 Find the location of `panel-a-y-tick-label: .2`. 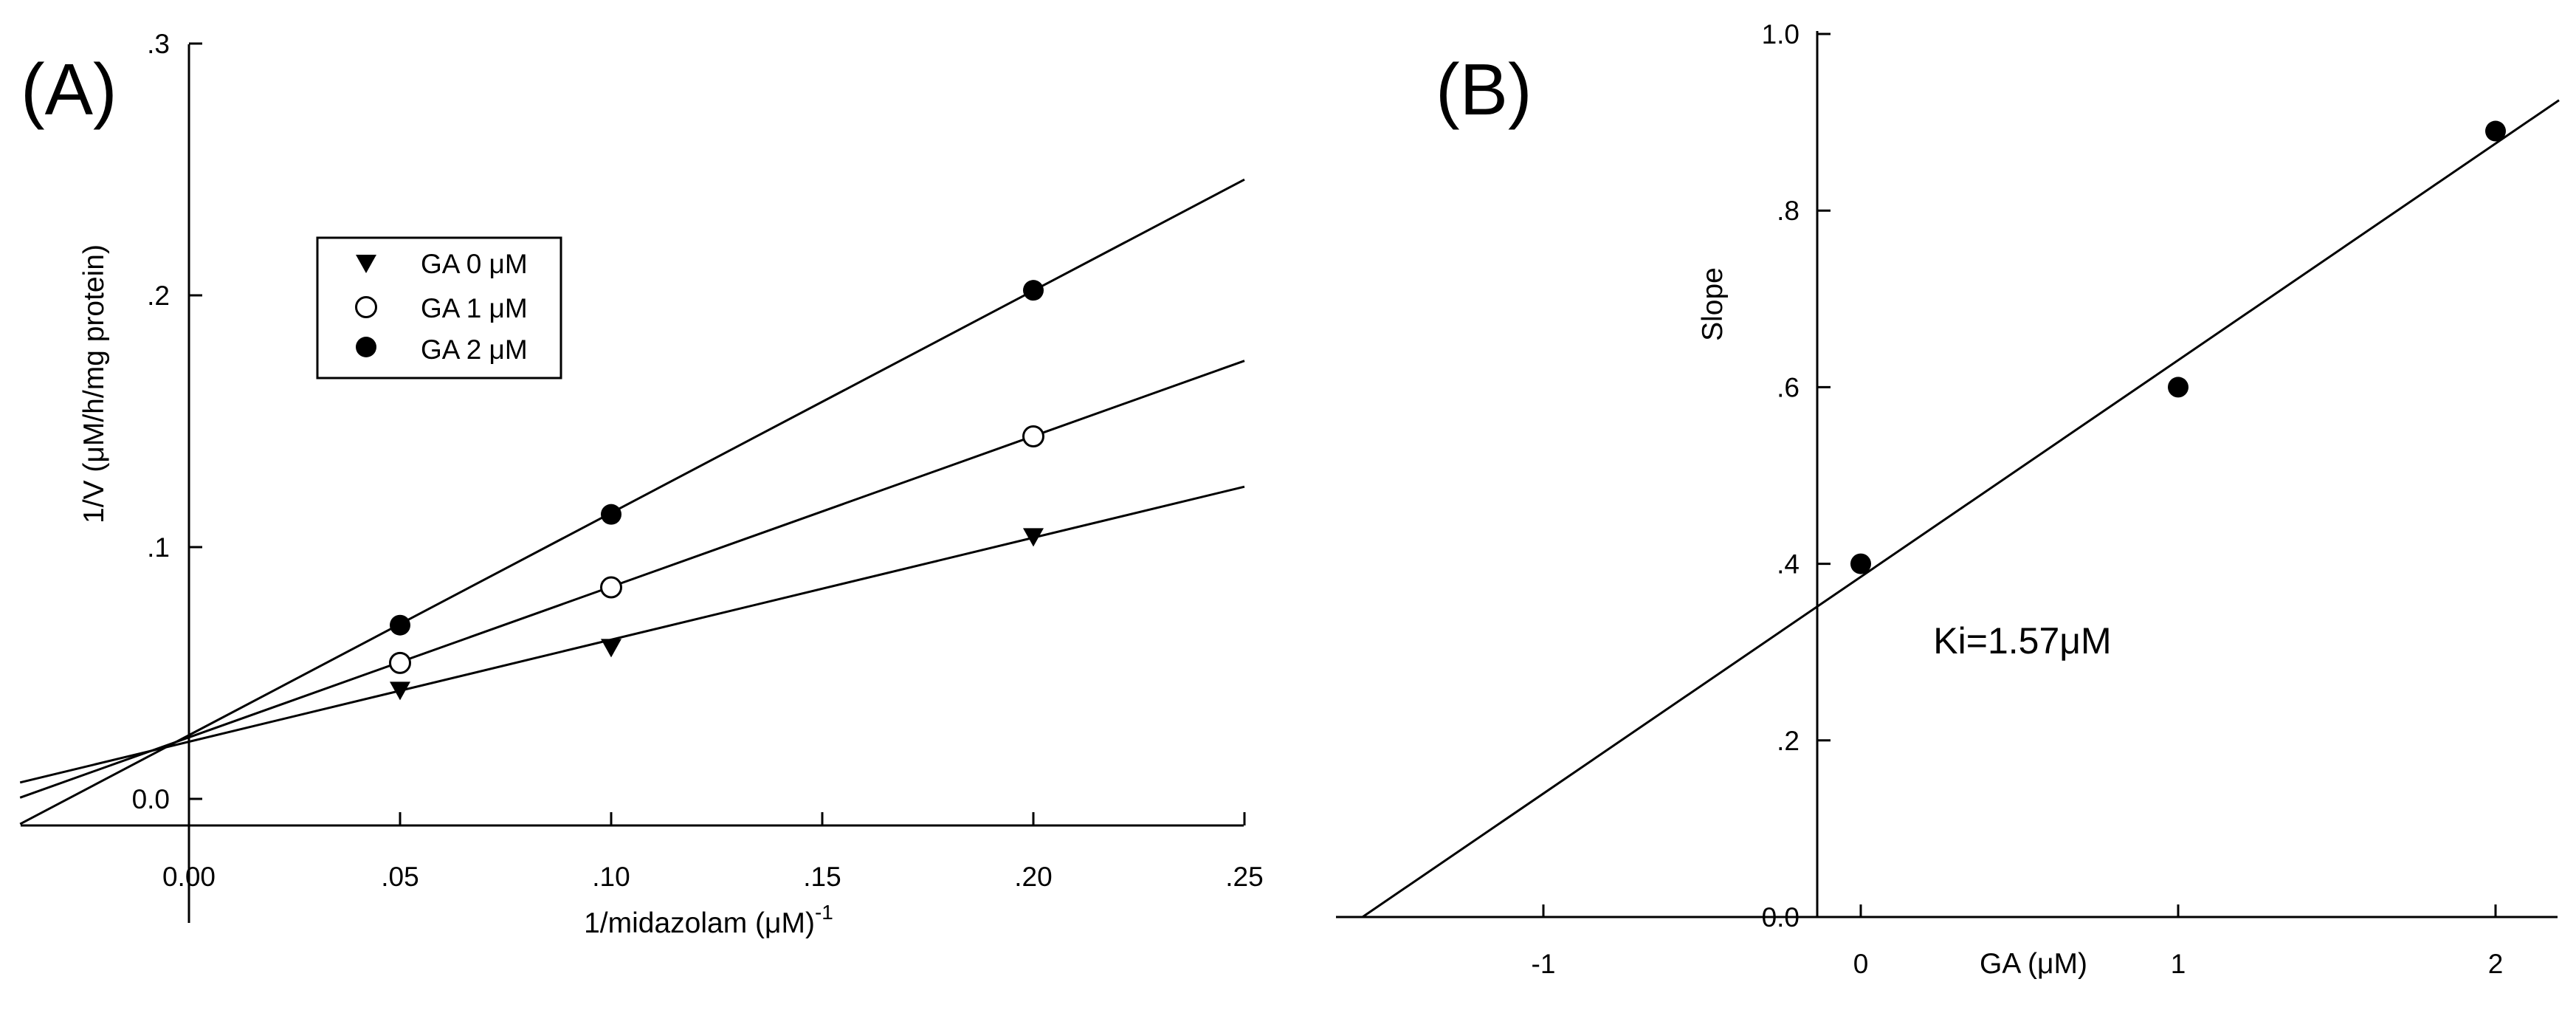

panel-a-y-tick-label: .2 is located at coordinates (158, 296).